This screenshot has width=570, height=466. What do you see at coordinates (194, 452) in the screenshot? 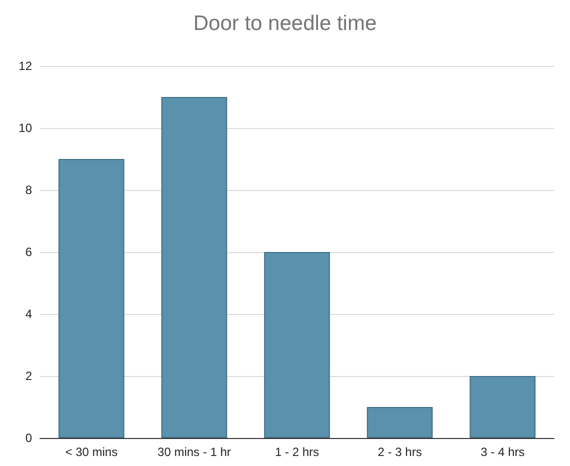
I see `x-tick-label: 30 mins - 1 hr` at bounding box center [194, 452].